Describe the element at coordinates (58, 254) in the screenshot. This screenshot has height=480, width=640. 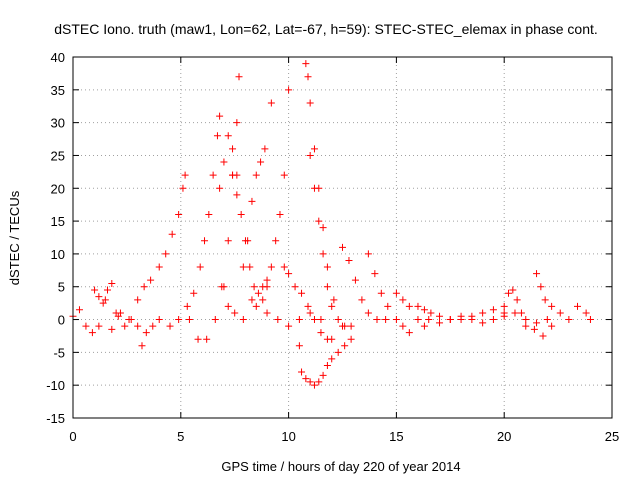
I see `y-tick-label: 10` at that location.